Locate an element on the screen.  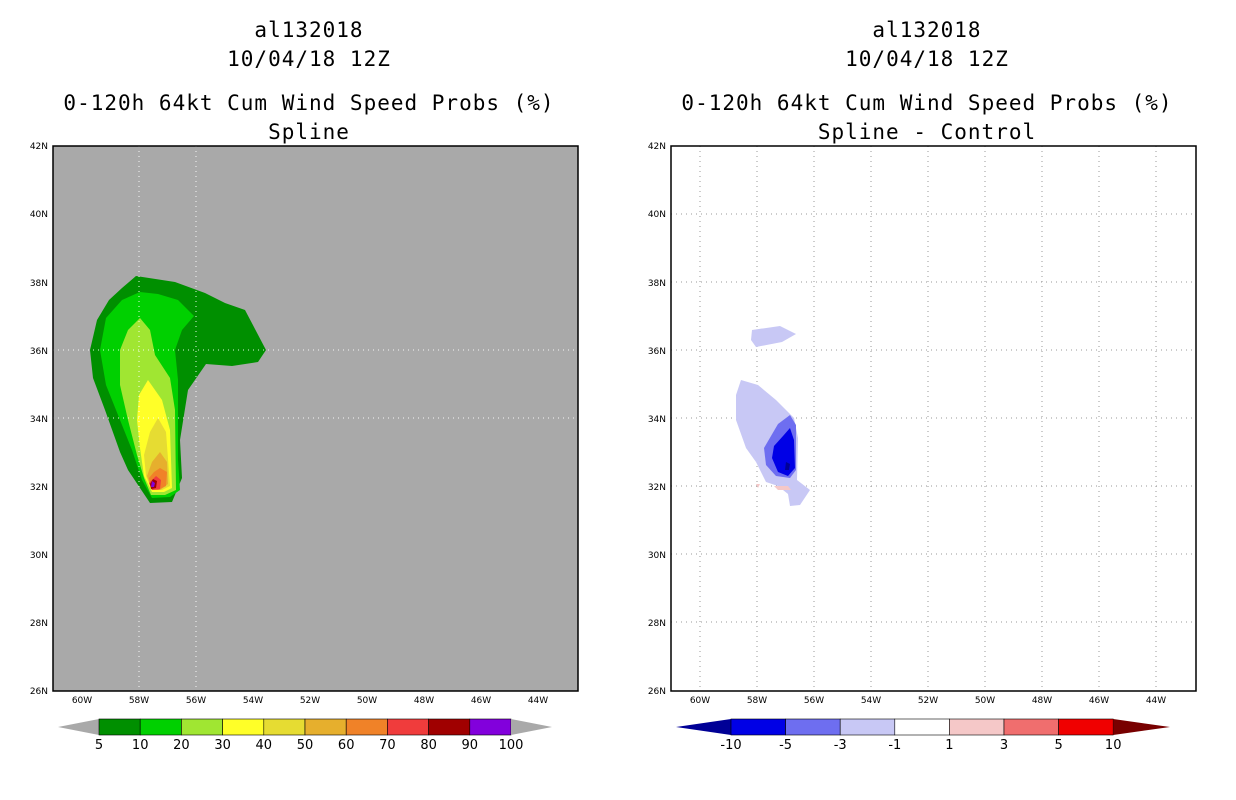
diff-colorbar-under-arrow is located at coordinates (703, 727).